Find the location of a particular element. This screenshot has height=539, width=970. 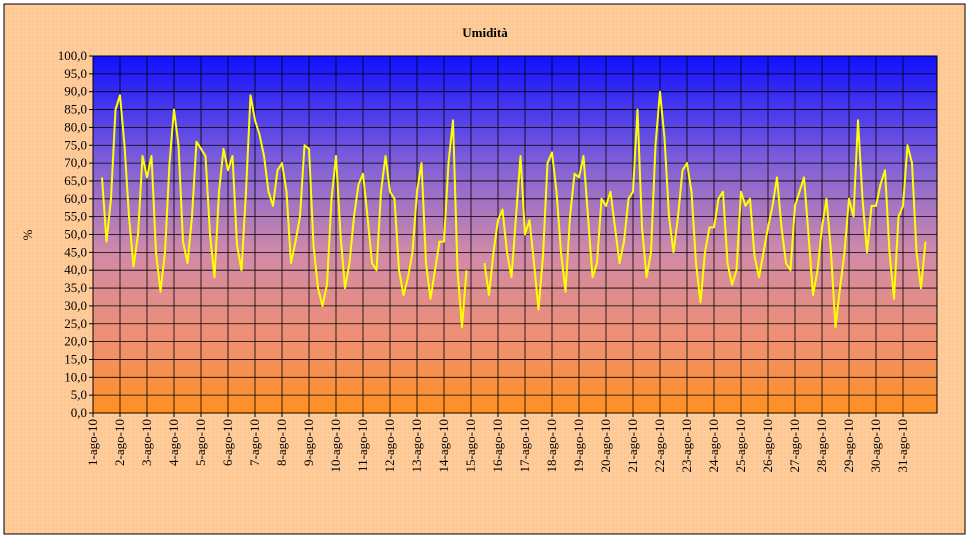

x-tick-label: 21-ago-10 is located at coordinates (632, 445).